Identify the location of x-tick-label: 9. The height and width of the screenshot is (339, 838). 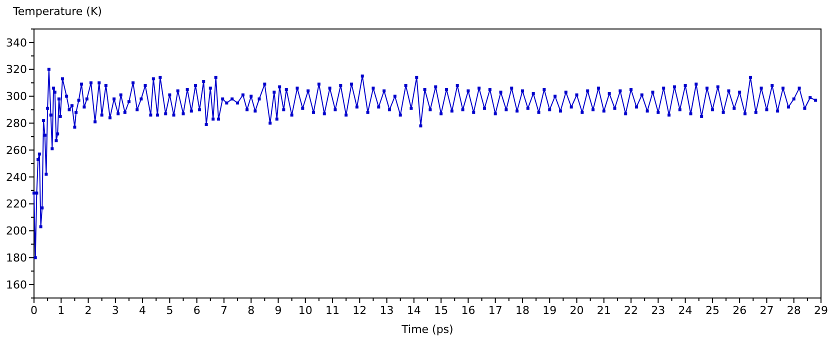
(278, 310).